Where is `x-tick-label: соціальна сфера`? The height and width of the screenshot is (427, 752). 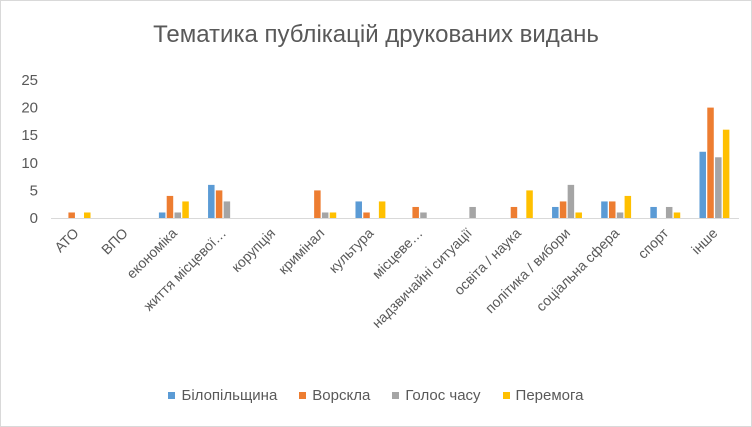
x-tick-label: соціальна сфера is located at coordinates (578, 270).